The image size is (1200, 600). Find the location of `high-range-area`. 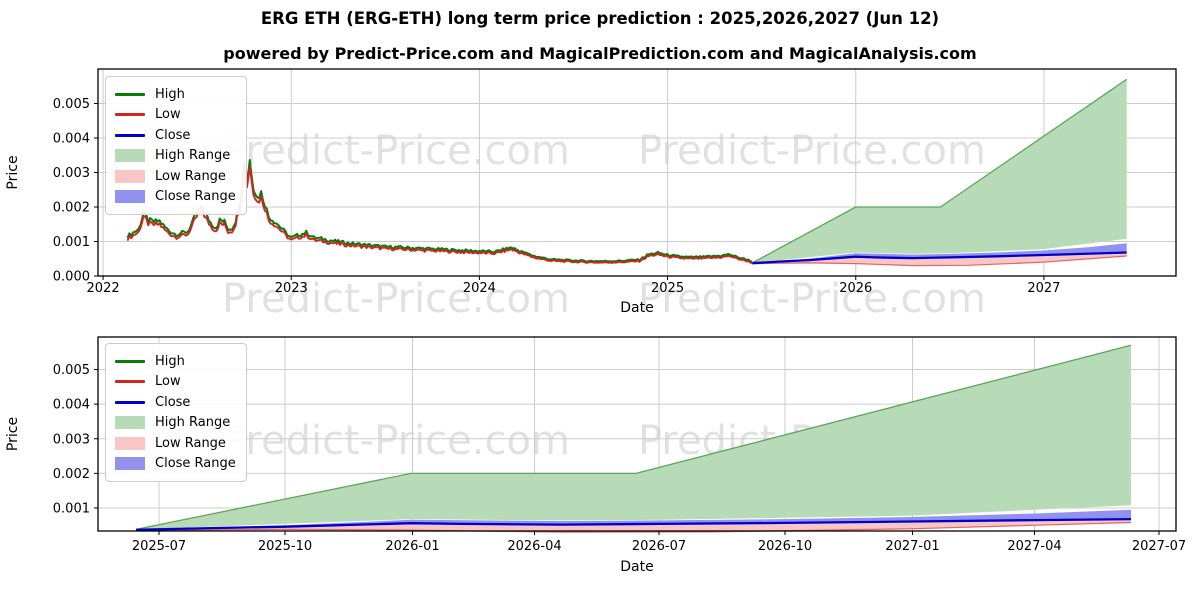

high-range-area is located at coordinates (939, 171).